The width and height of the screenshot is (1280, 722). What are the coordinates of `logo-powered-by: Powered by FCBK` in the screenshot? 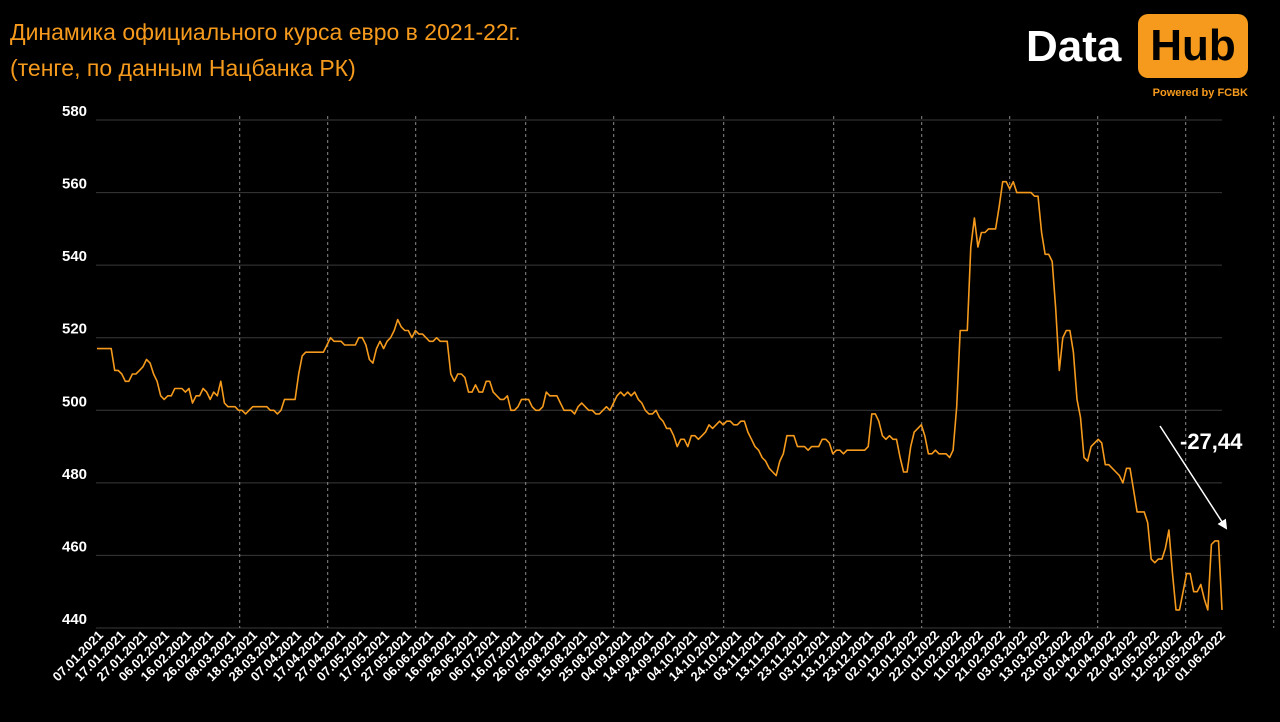 It's located at (1200, 93).